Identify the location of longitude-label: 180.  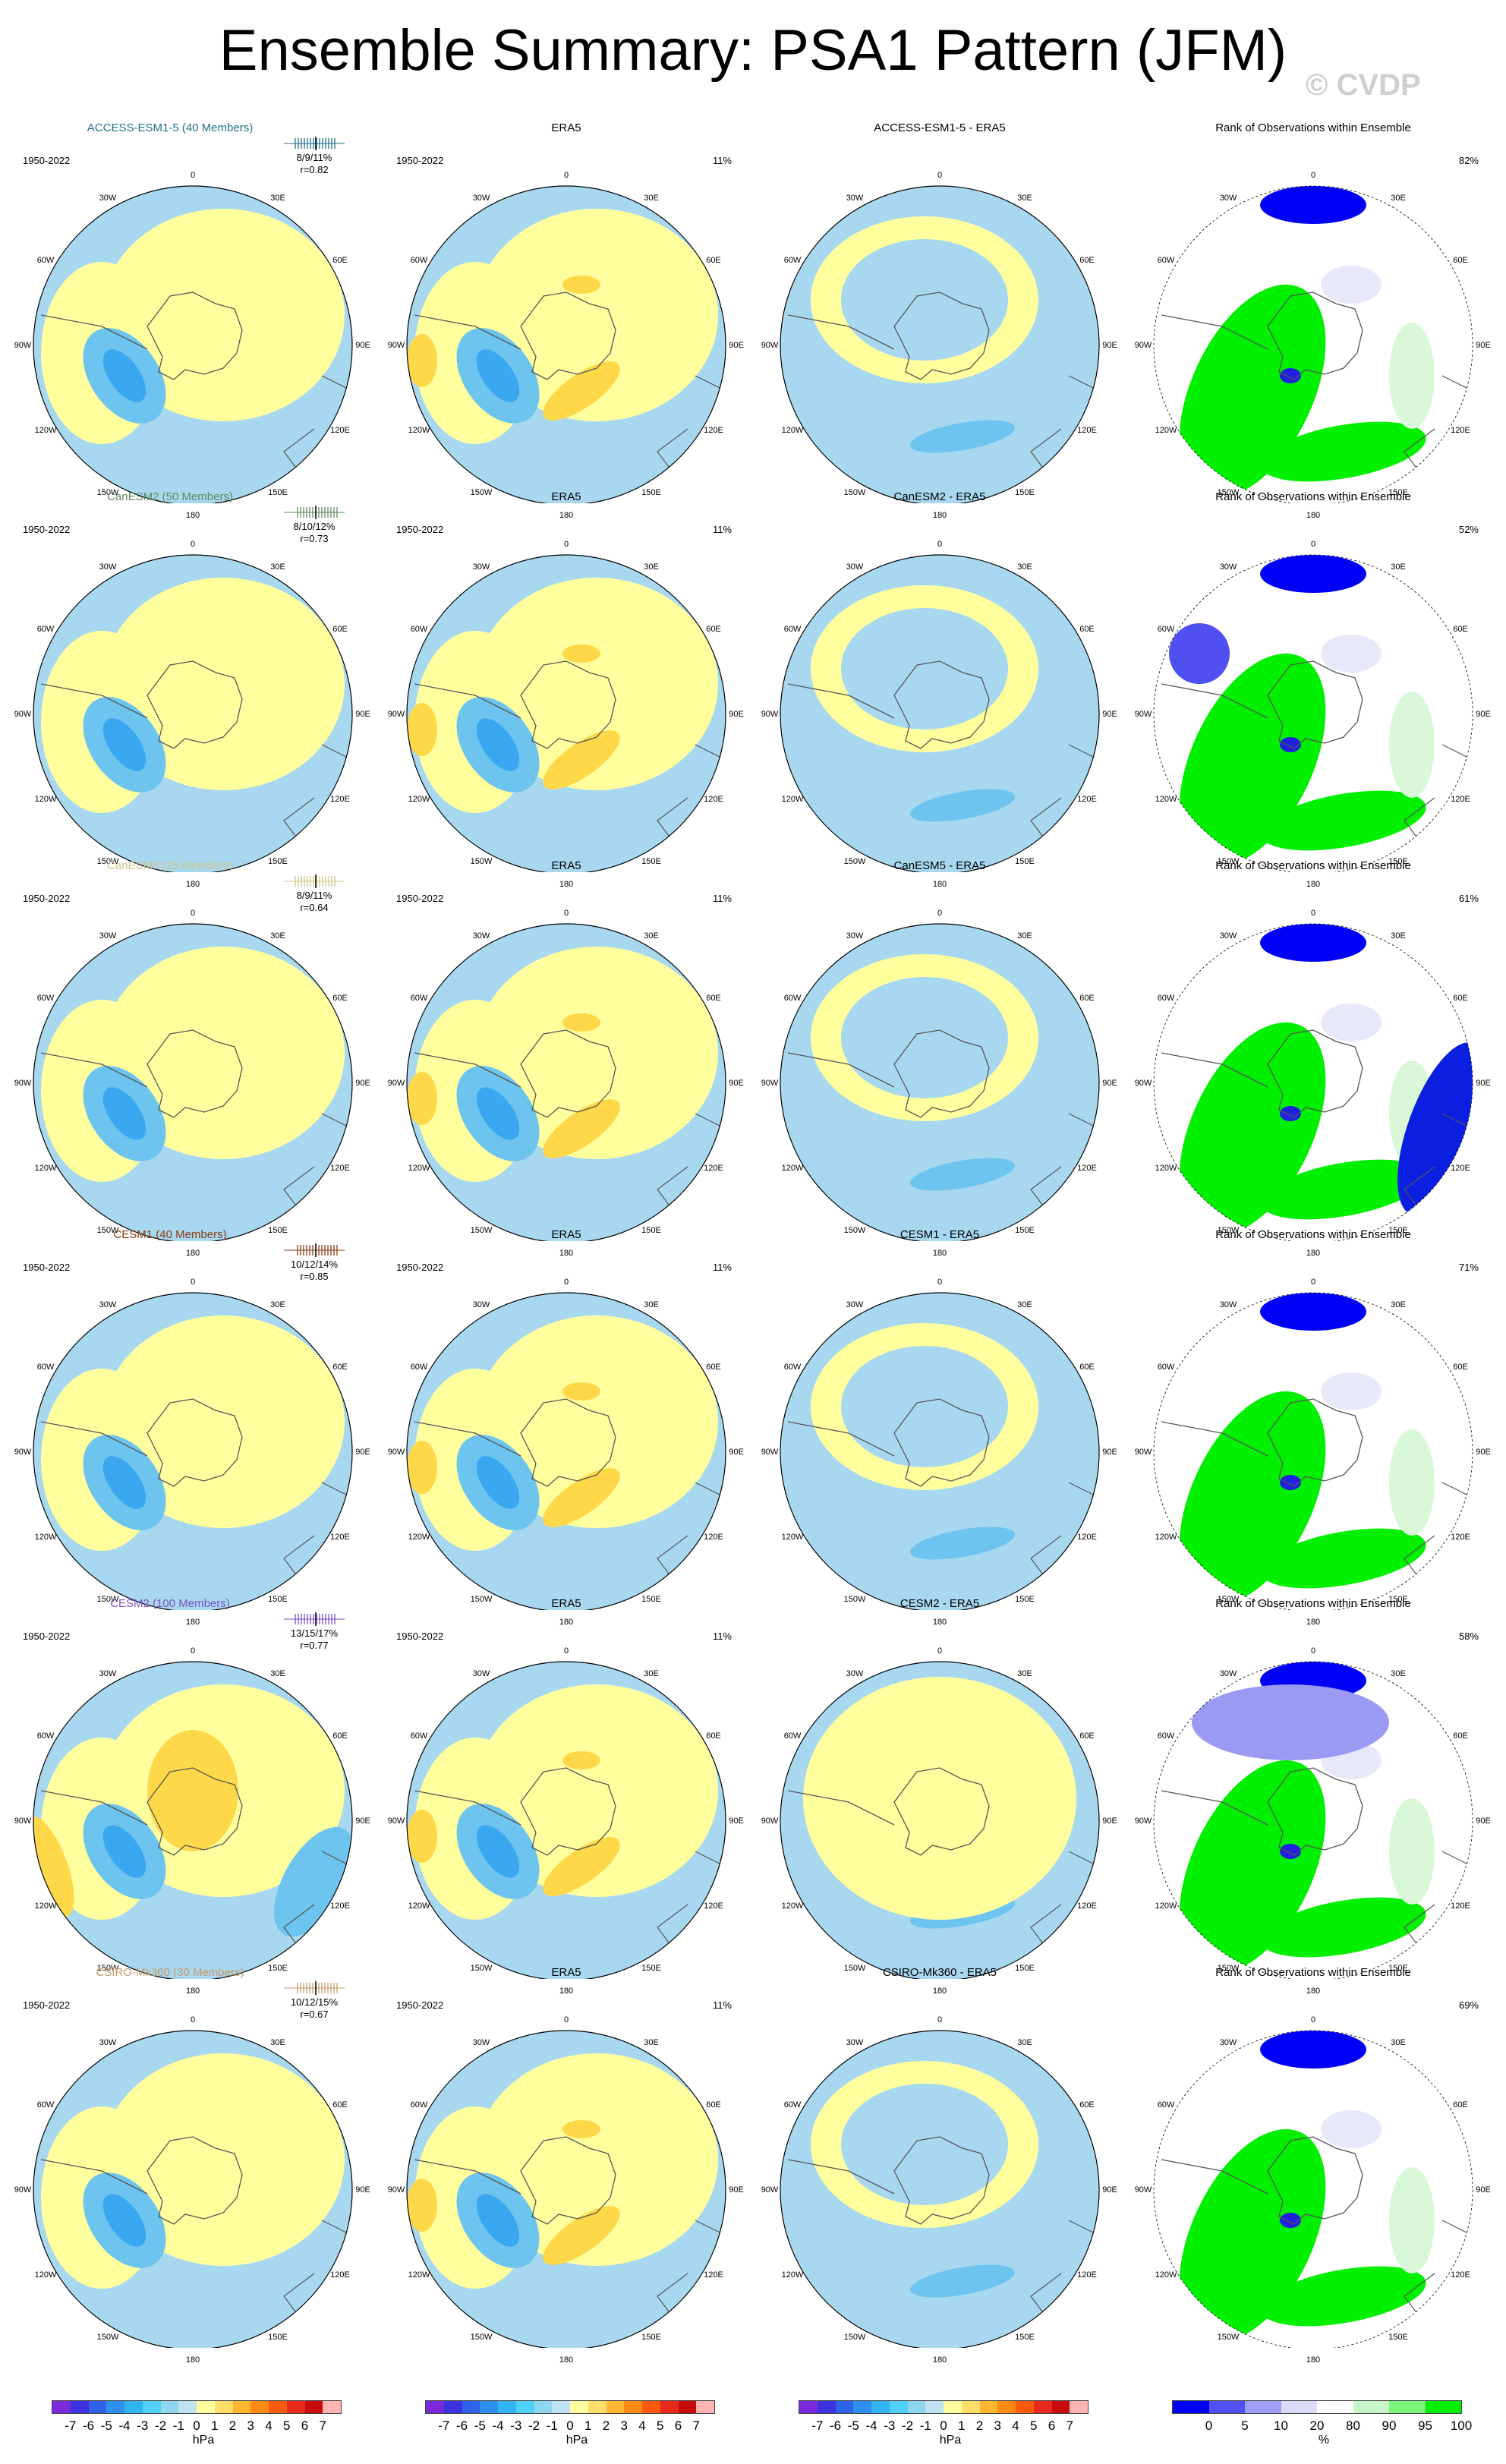
(192, 1622).